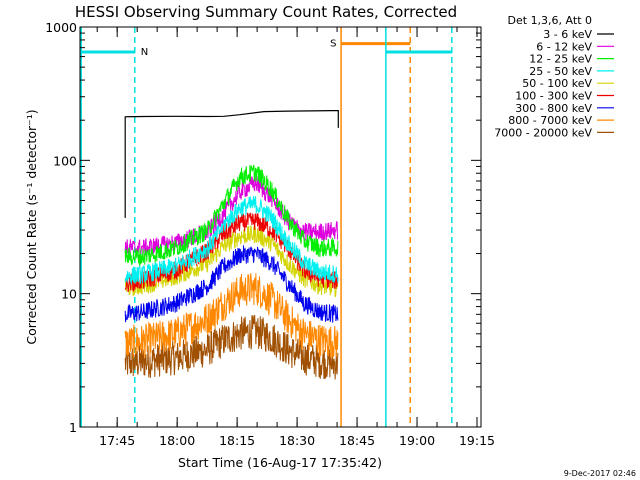 This screenshot has width=640, height=480. Describe the element at coordinates (550, 120) in the screenshot. I see `legend-label: 800 - 7000 keV` at that location.